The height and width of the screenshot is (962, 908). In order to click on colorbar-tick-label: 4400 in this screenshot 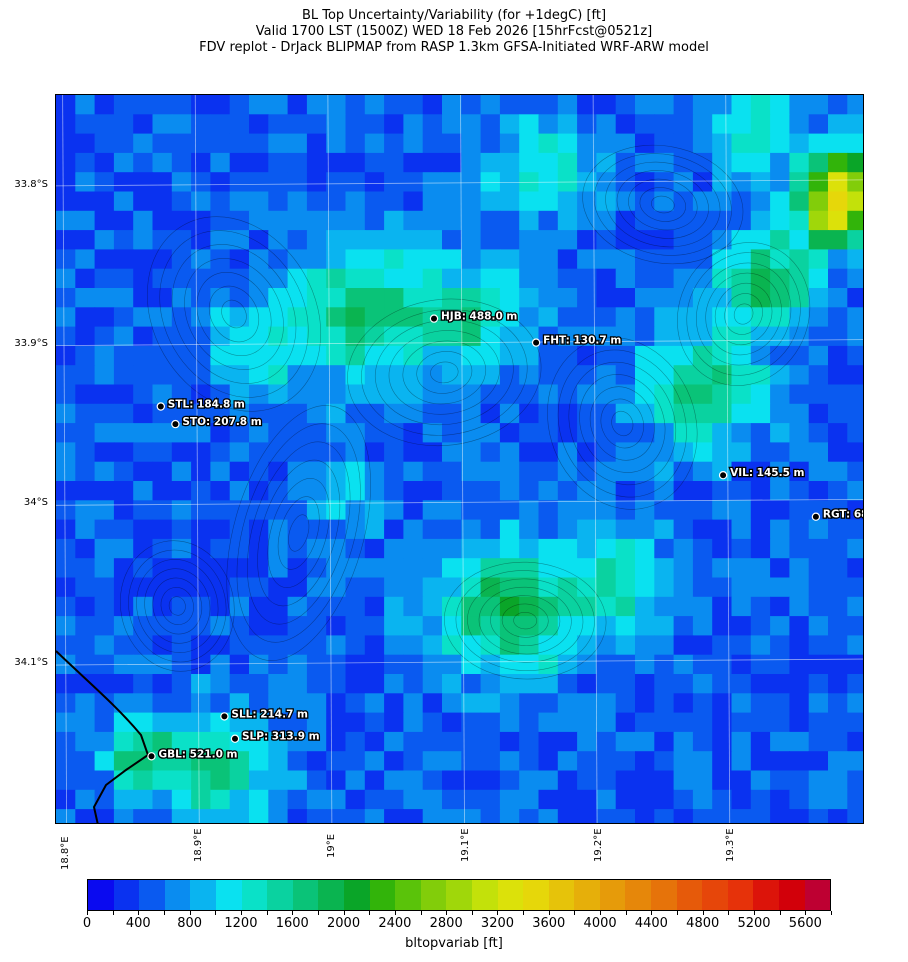, I will do `click(651, 923)`.